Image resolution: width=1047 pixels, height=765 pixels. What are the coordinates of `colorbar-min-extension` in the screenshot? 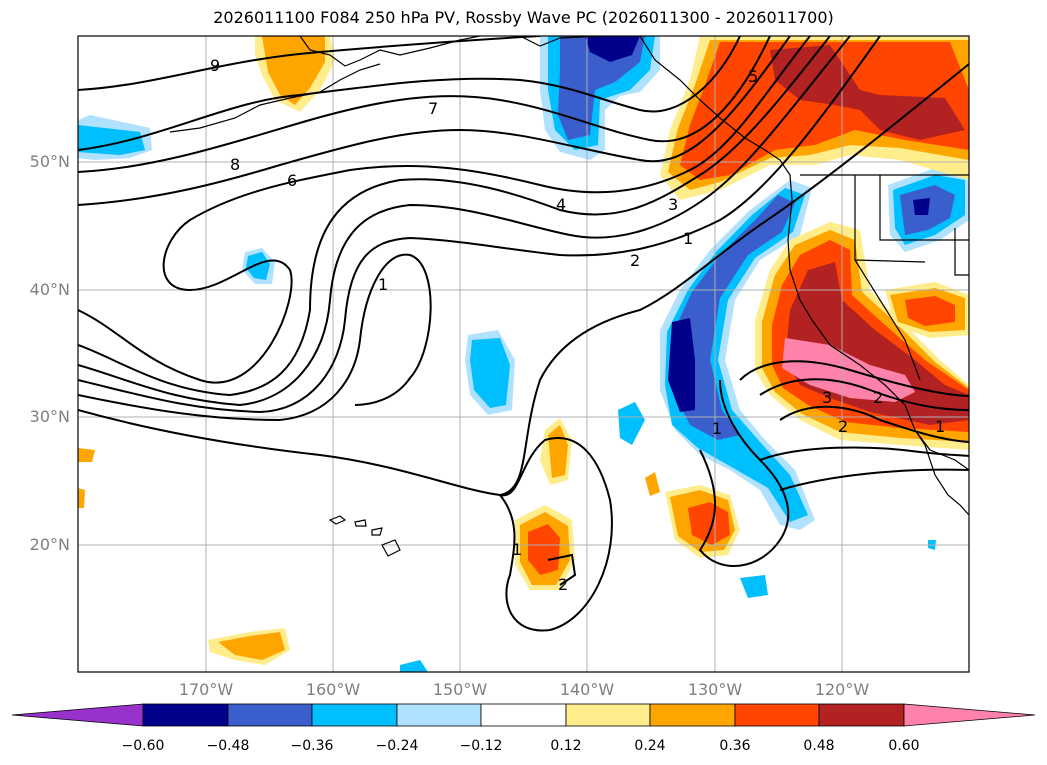 It's located at (77, 715).